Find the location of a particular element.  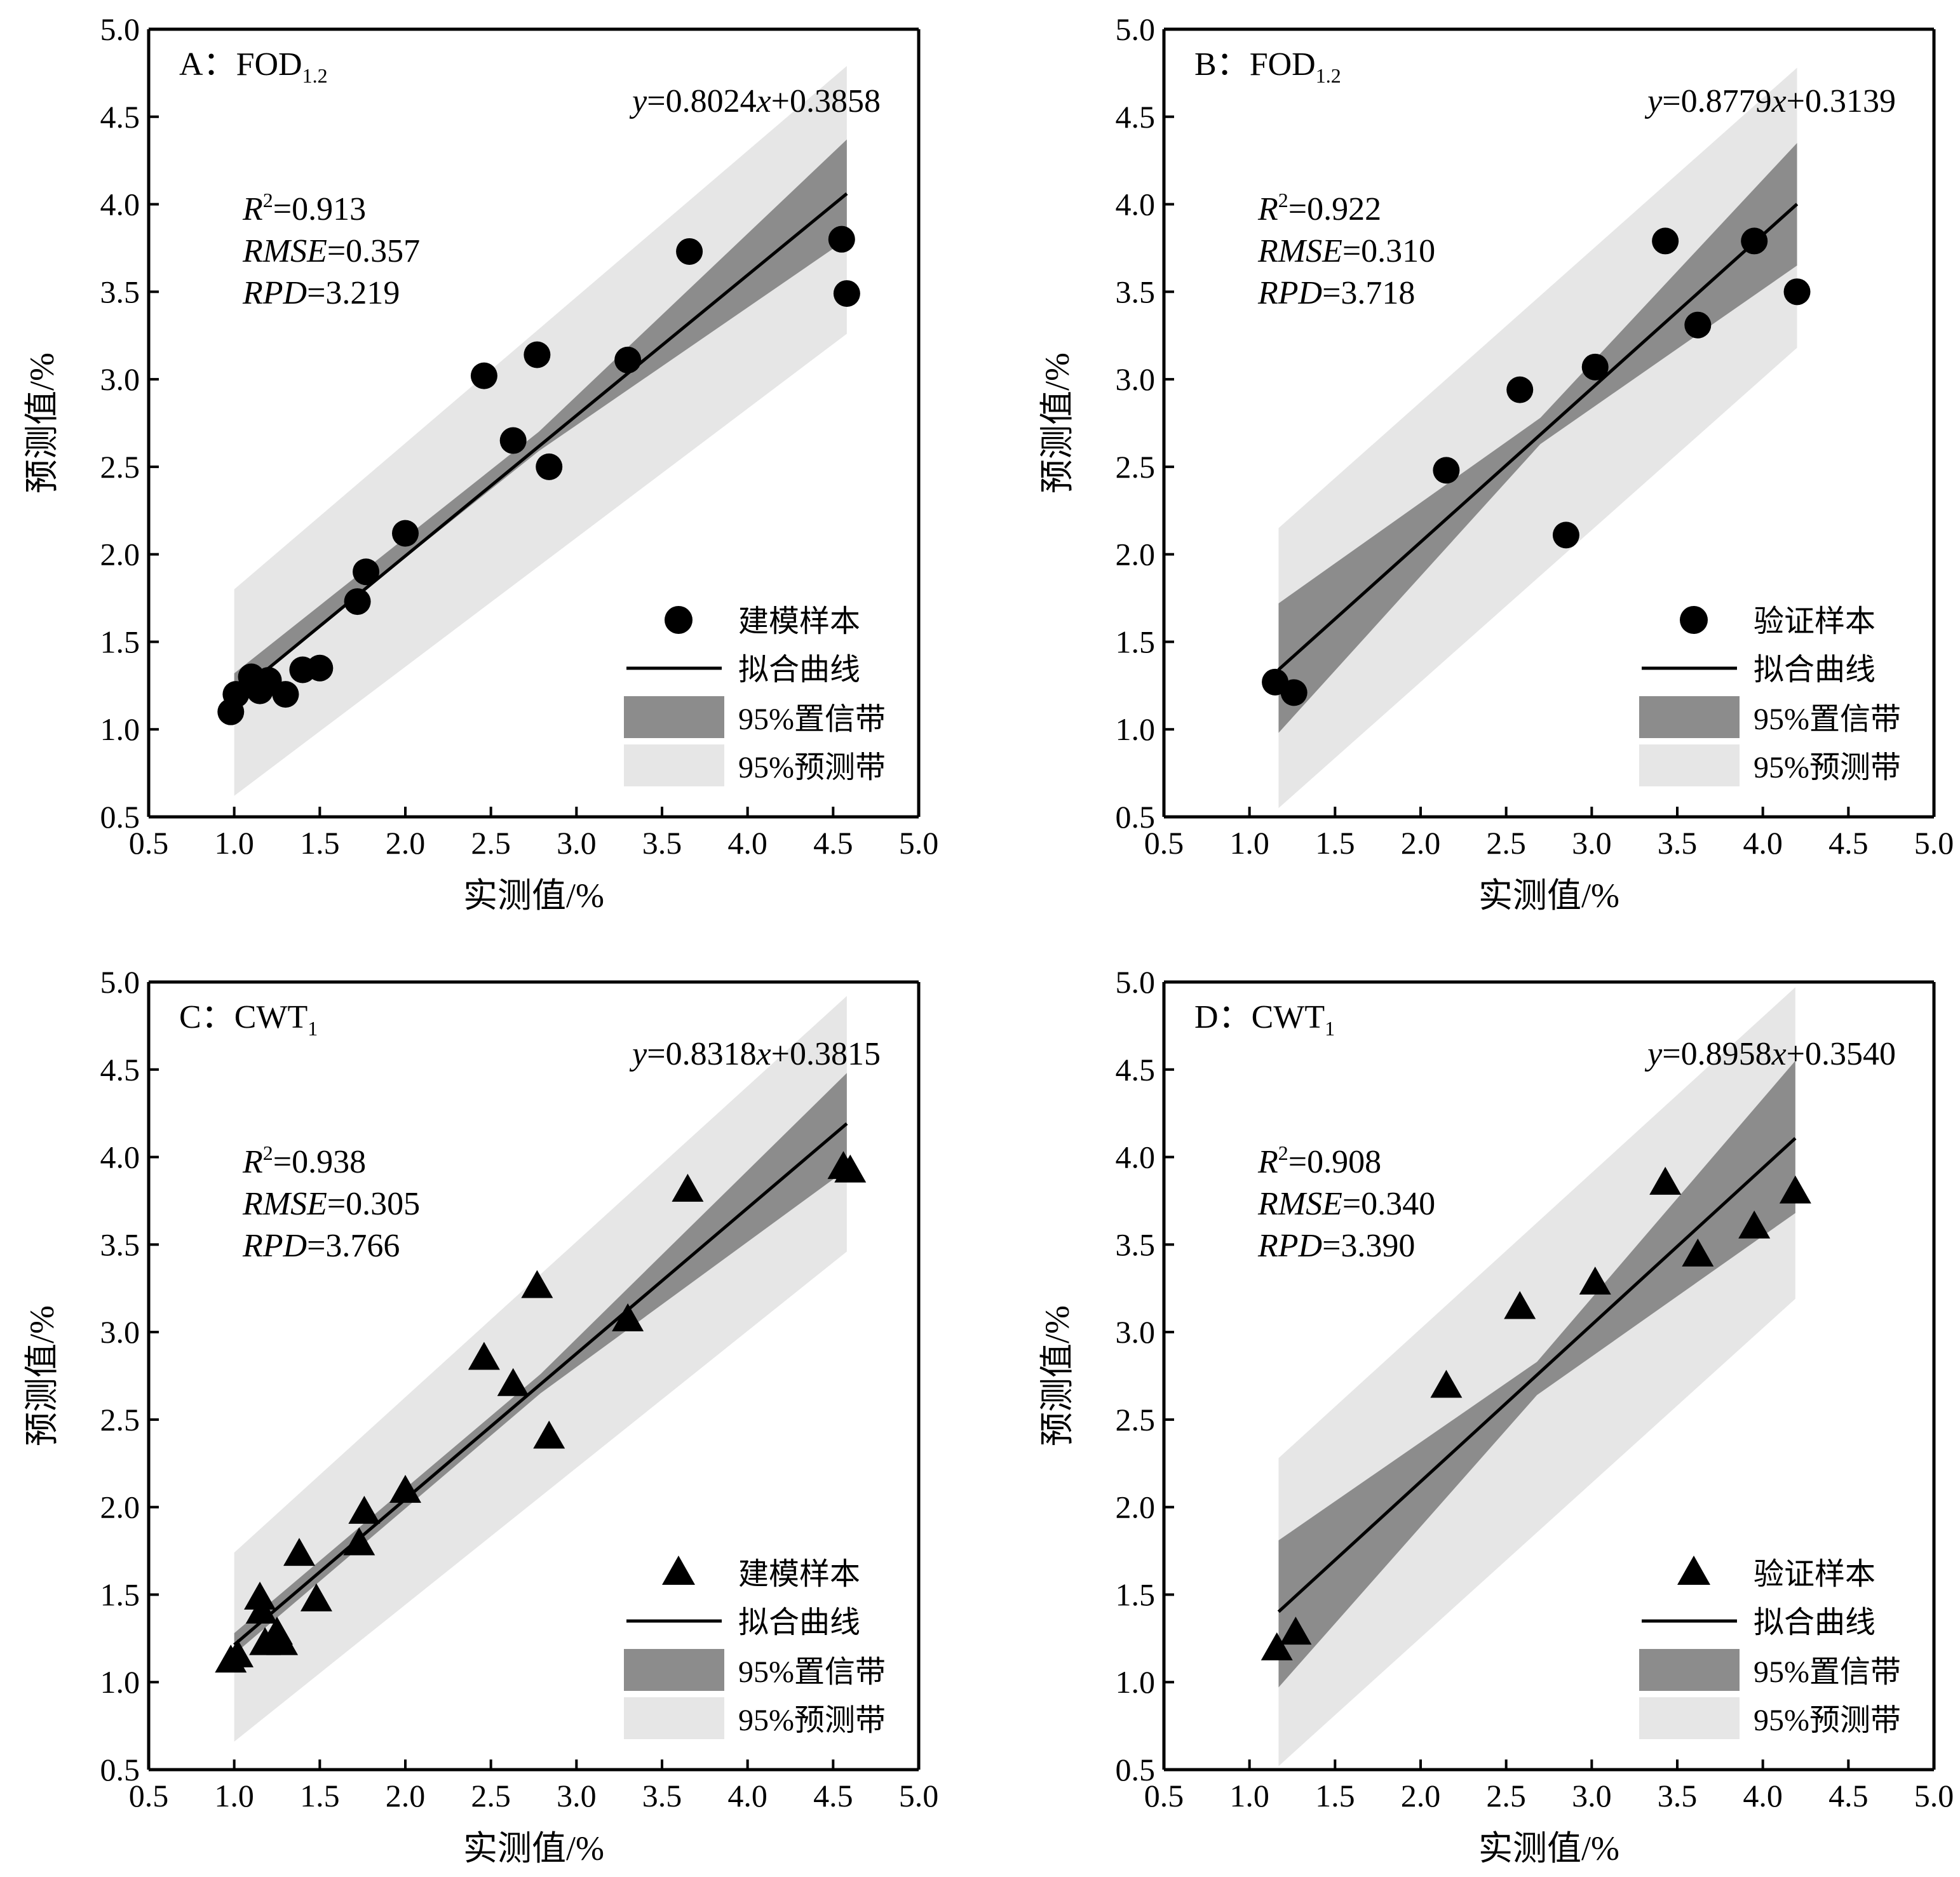

legend-points-label: 验证样本 is located at coordinates (1815, 1574).